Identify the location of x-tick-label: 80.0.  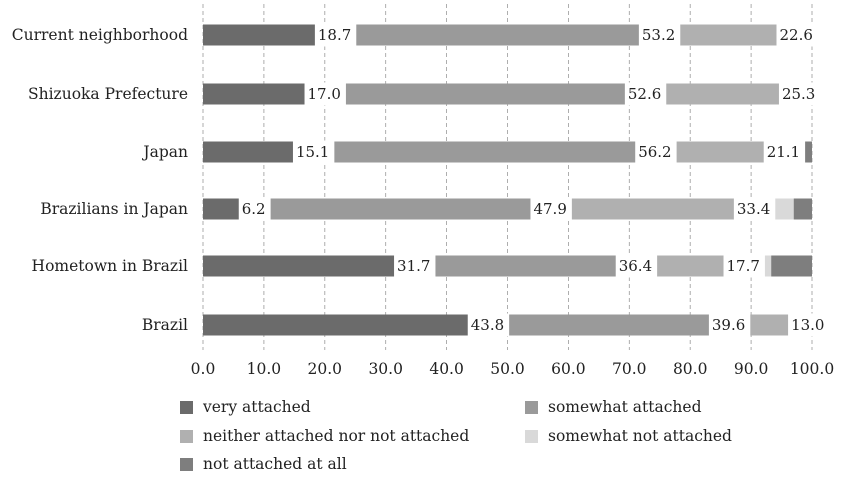
(690, 369).